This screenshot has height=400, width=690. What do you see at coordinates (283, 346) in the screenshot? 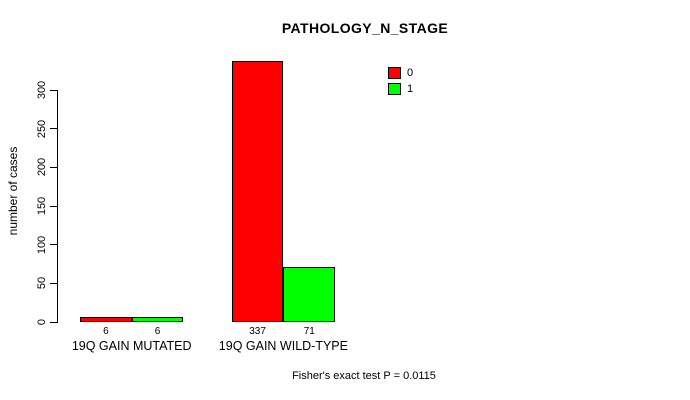
I see `x-category-label: 19Q GAIN WILD-TYPE` at bounding box center [283, 346].